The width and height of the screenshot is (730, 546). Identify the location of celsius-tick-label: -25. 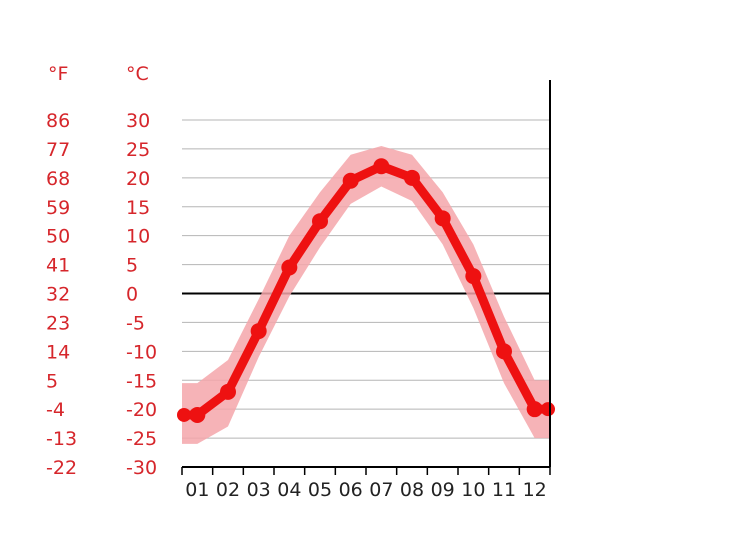
(141, 439).